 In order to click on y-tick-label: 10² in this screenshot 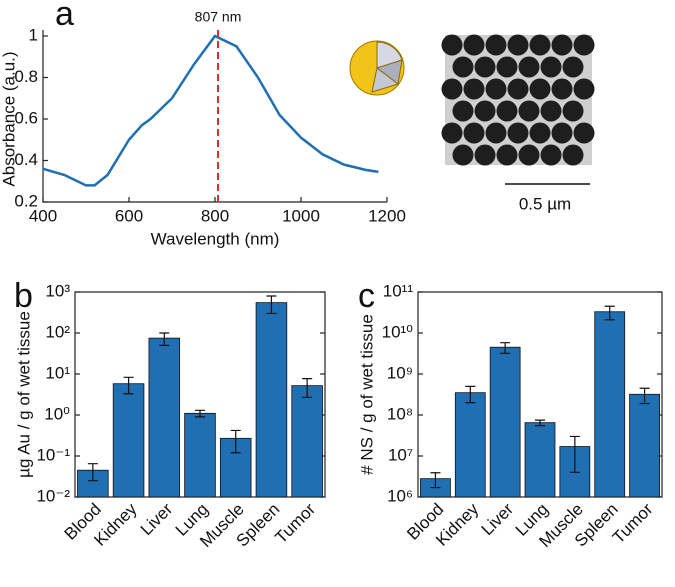, I will do `click(57, 331)`.